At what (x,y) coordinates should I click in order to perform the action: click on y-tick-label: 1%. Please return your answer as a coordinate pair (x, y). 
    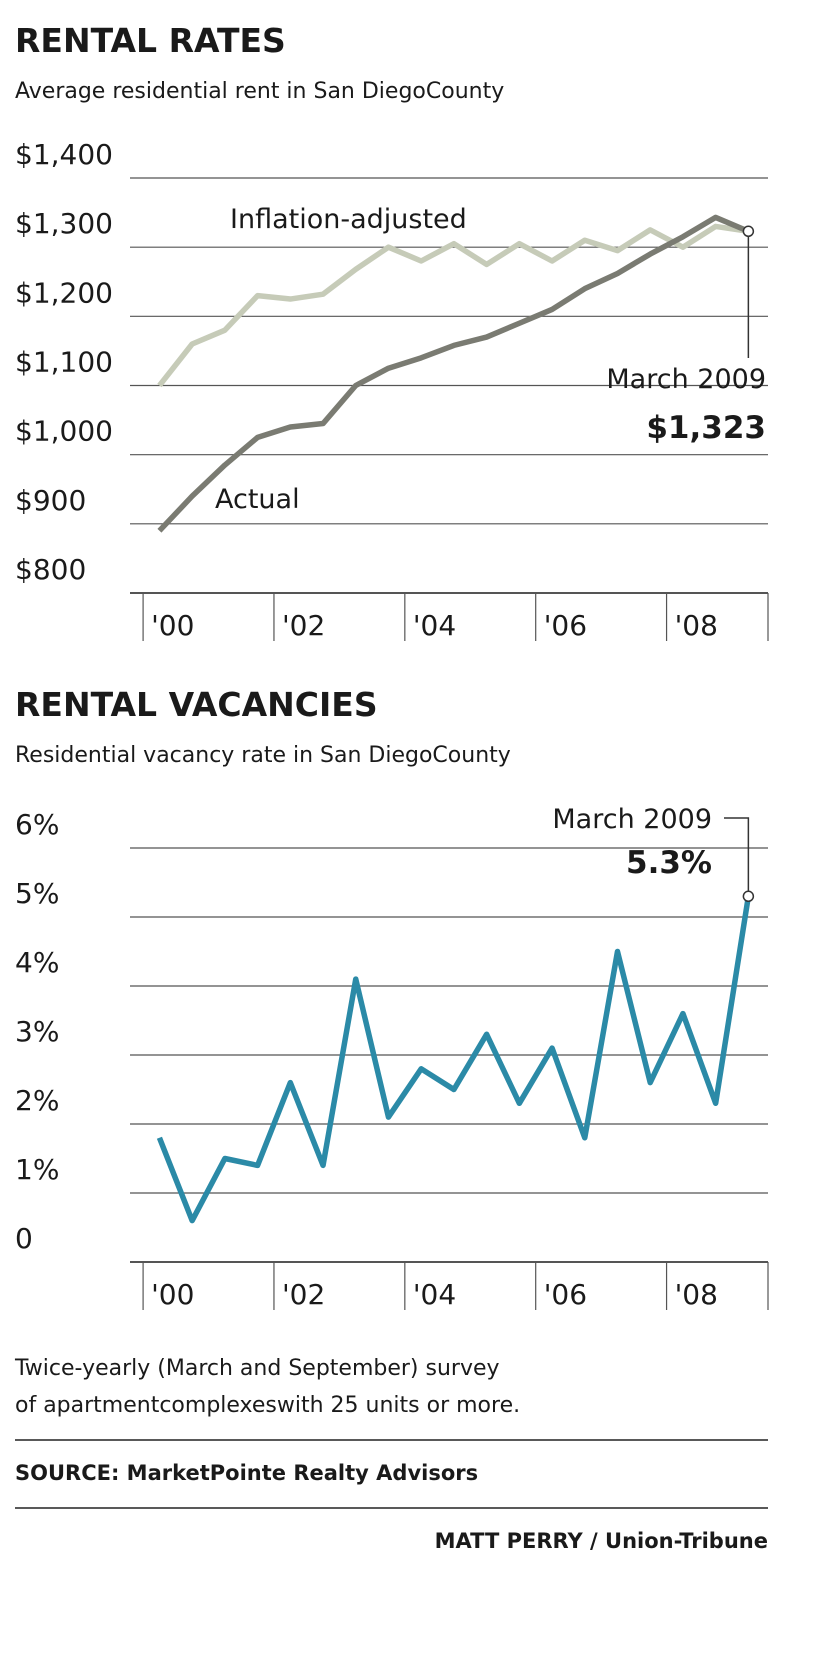
    Looking at the image, I should click on (37, 1169).